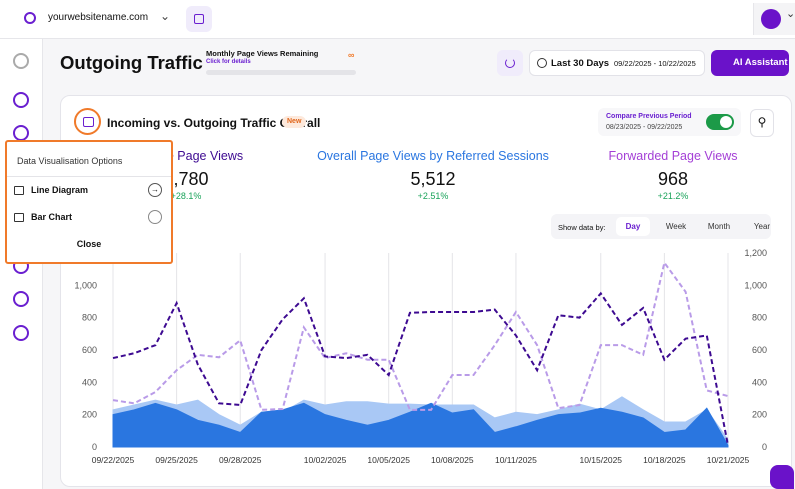 The height and width of the screenshot is (489, 795). I want to click on x-tick-label: 09/25/2025, so click(176, 460).